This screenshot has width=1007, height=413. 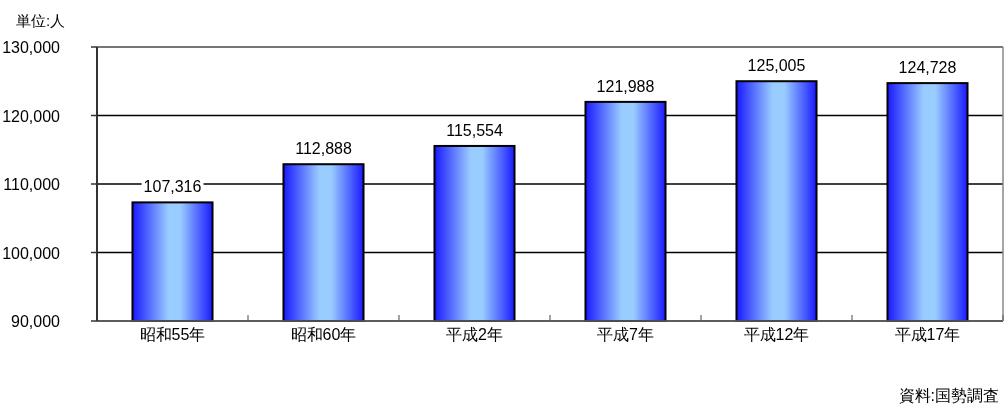 I want to click on text: 資料:国勢調査, so click(x=948, y=395).